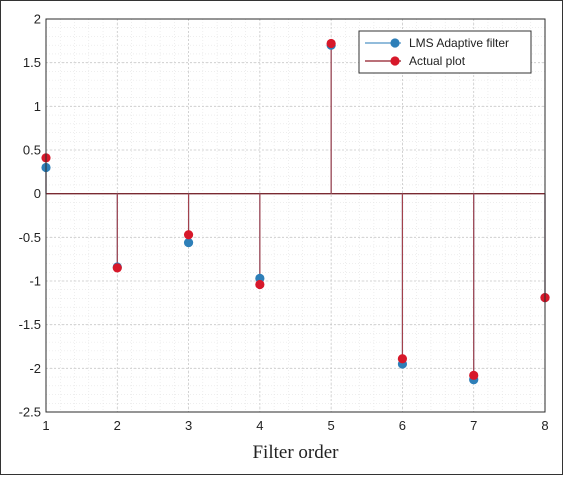 The height and width of the screenshot is (479, 563). I want to click on legend-label-actual: Actual plot, so click(437, 61).